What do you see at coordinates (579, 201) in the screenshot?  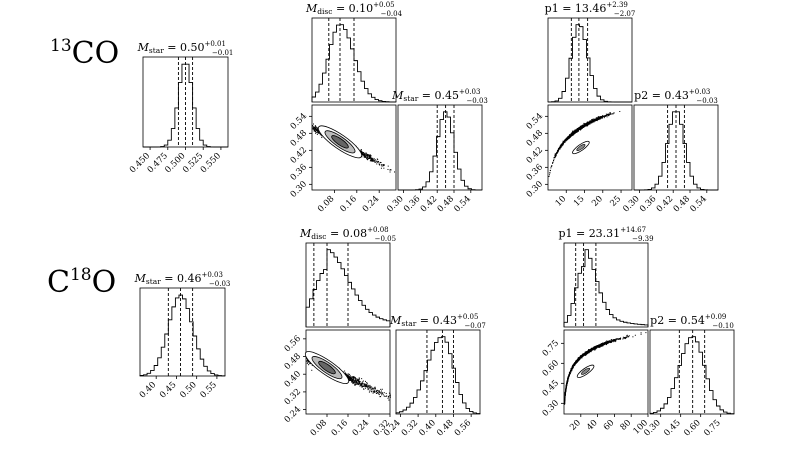 I see `x-tick-label: 15` at bounding box center [579, 201].